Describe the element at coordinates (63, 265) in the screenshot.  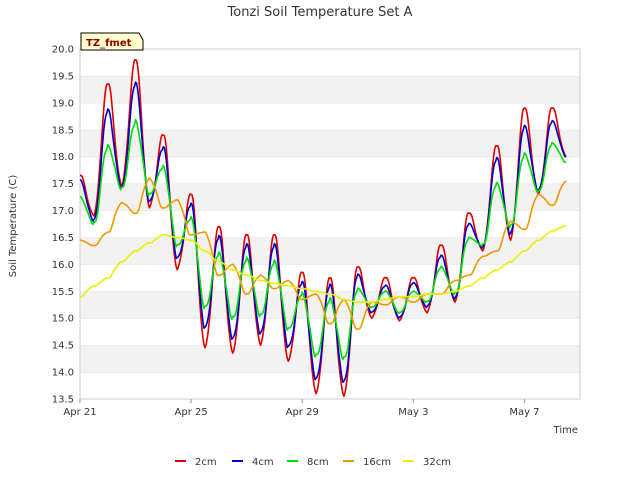
I see `y-tick-label: 16.0` at that location.